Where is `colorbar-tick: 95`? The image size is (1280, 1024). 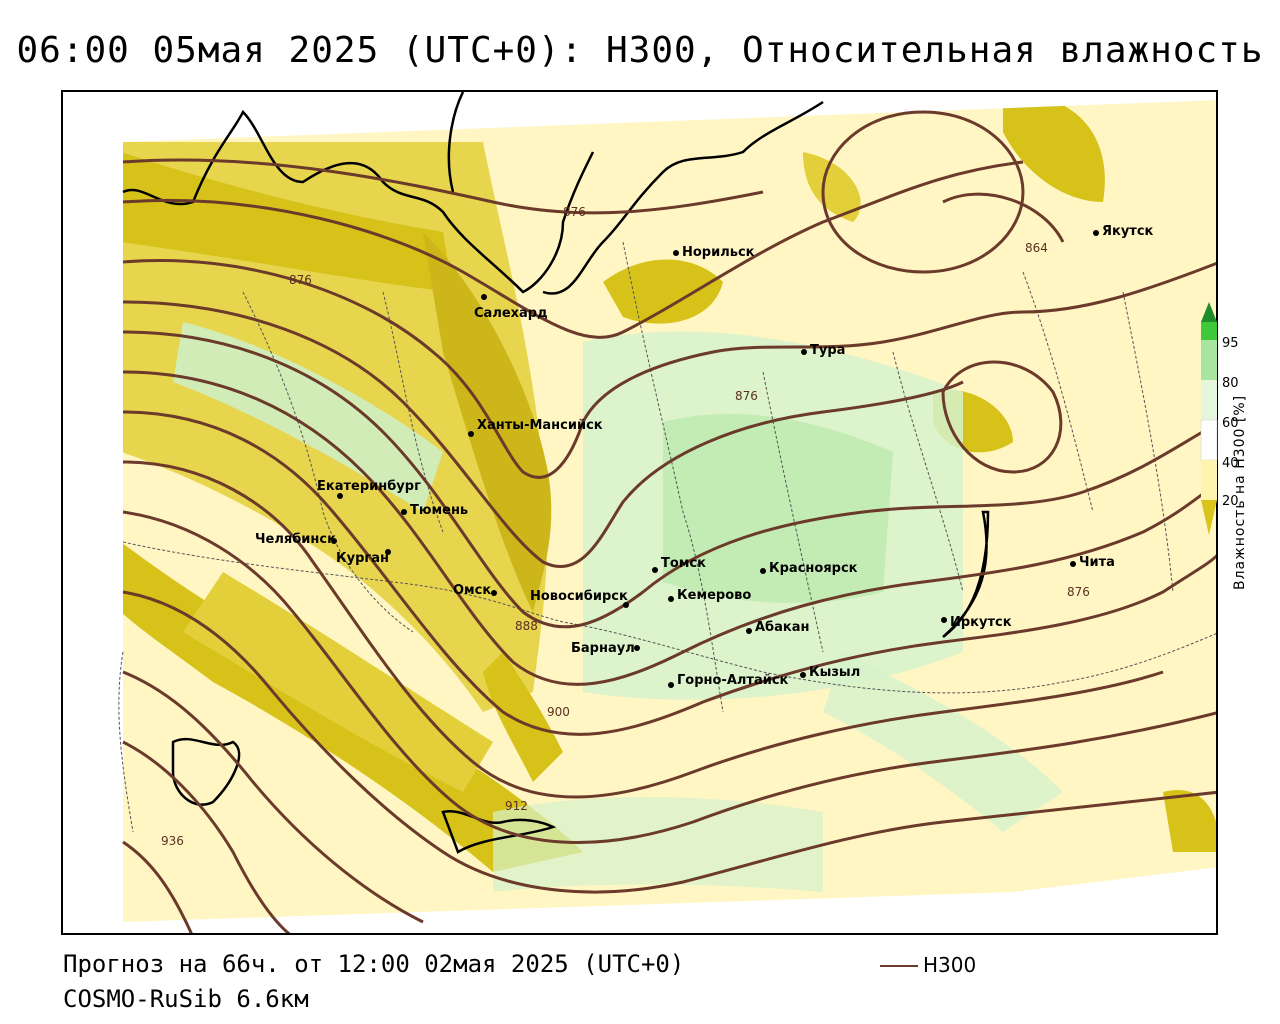
colorbar-tick: 95 is located at coordinates (1230, 343).